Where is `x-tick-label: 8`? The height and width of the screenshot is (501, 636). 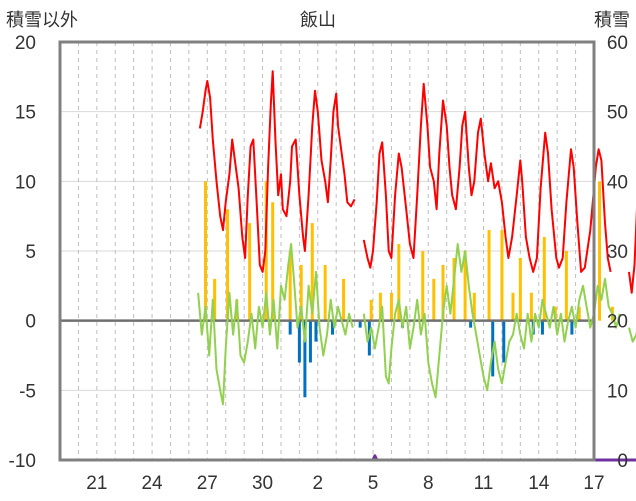 x-tick-label: 8 is located at coordinates (428, 483).